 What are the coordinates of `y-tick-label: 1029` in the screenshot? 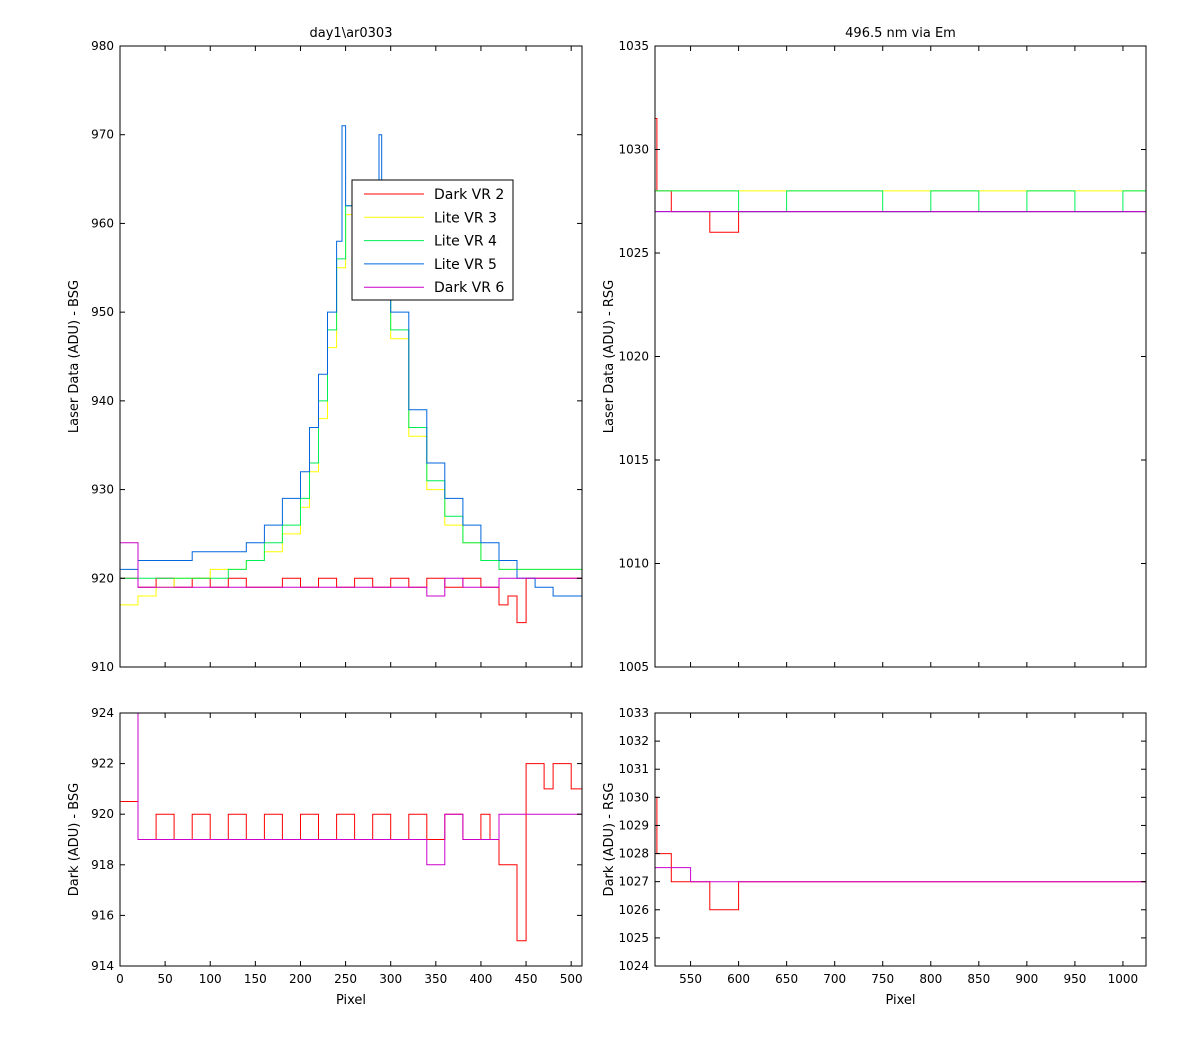 It's located at (633, 825).